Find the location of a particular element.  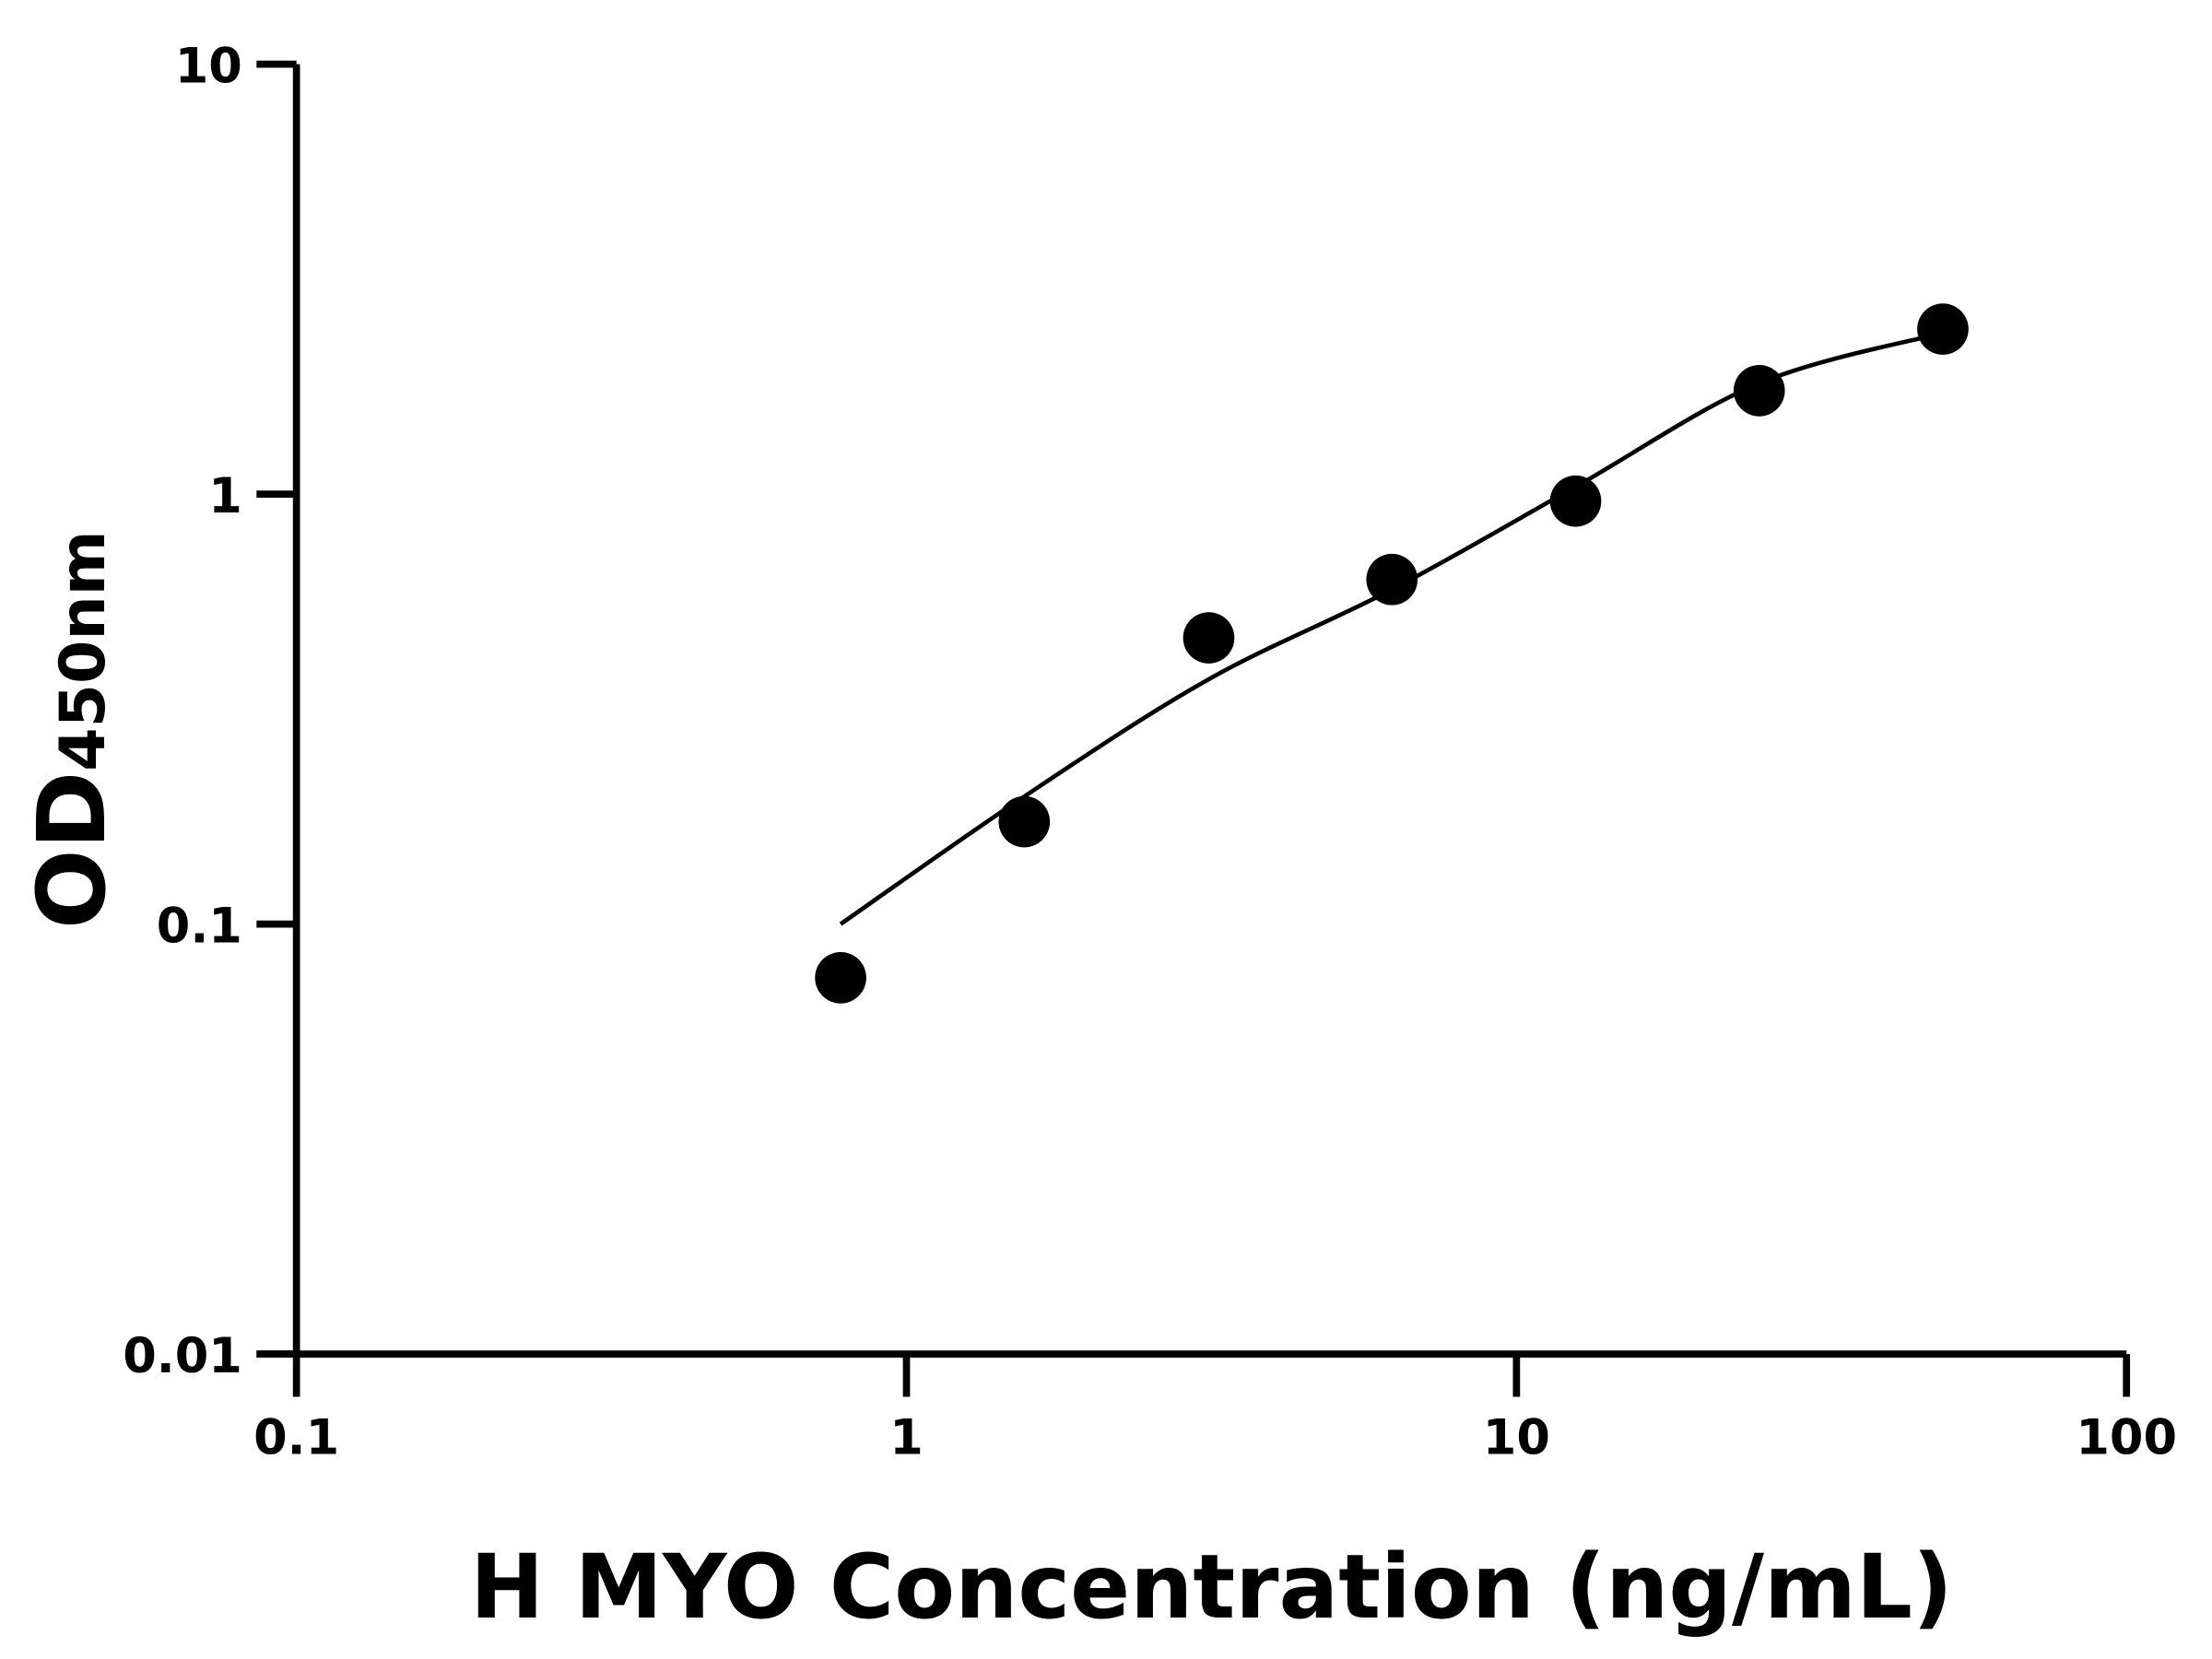

y-axis-label-sub: 450nm is located at coordinates (83, 650).